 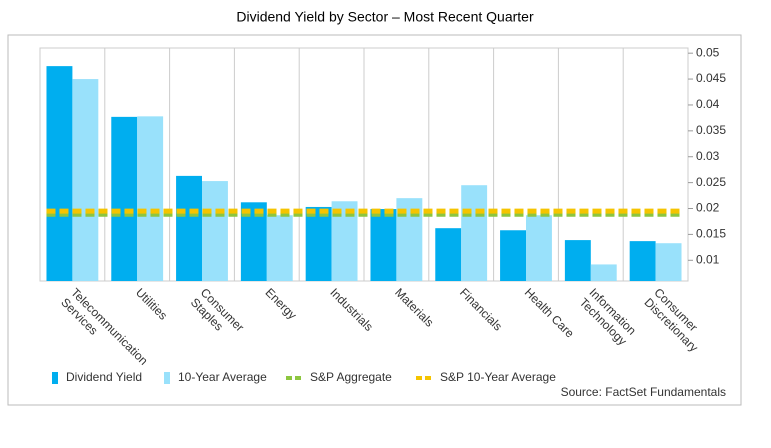 What do you see at coordinates (414, 307) in the screenshot?
I see `x-tick-label: Materials` at bounding box center [414, 307].